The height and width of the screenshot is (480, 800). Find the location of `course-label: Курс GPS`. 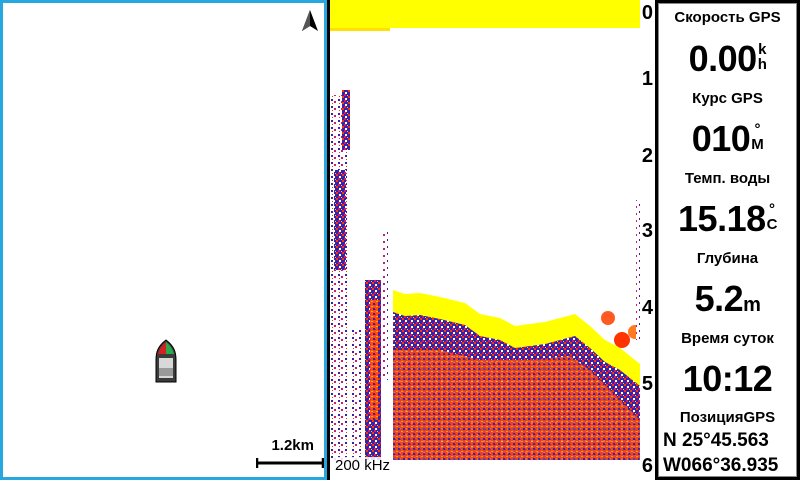

course-label: Курс GPS is located at coordinates (727, 98).